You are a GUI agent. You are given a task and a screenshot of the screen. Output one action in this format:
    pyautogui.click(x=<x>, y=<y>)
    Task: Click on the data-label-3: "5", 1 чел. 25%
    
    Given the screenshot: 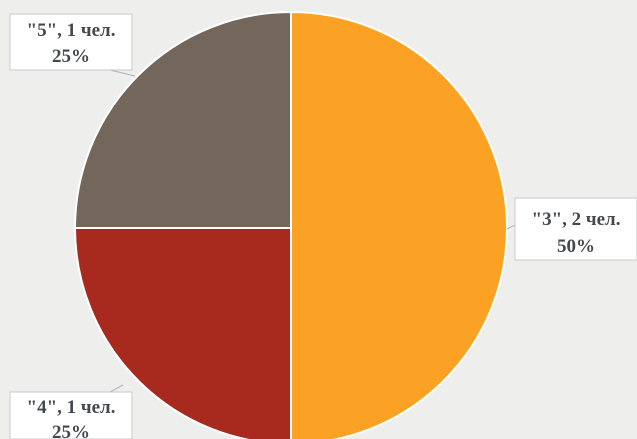 What is the action you would take?
    pyautogui.click(x=72, y=45)
    